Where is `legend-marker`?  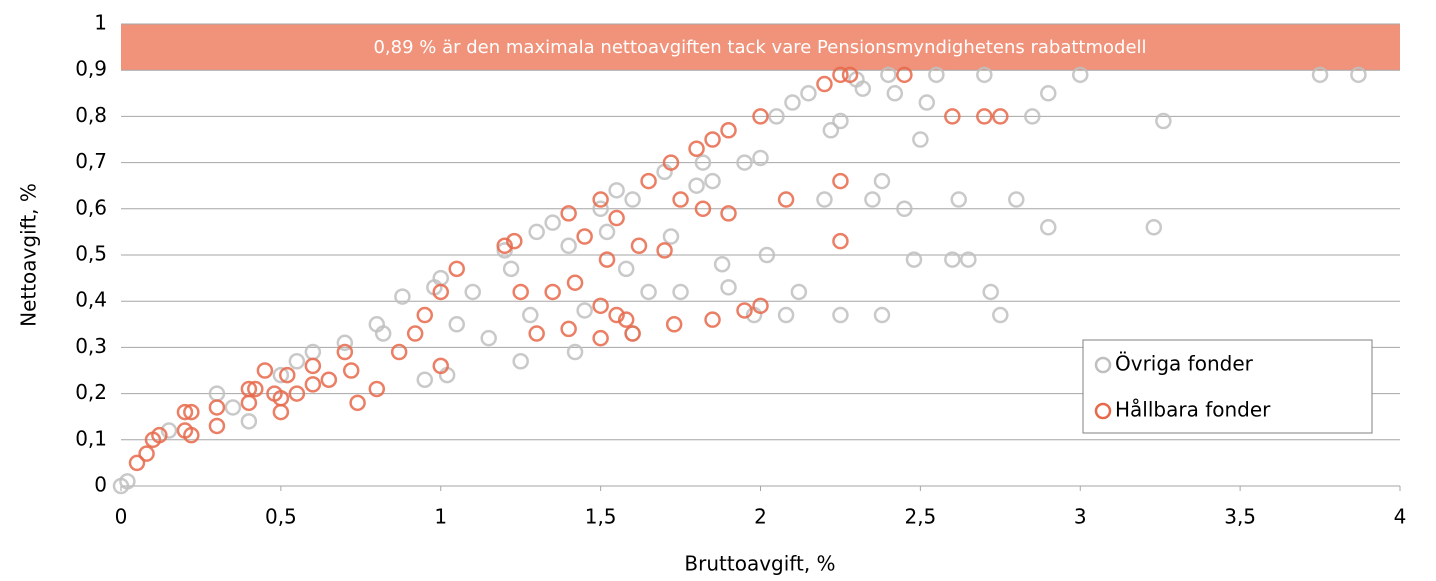
legend-marker is located at coordinates (1103, 365).